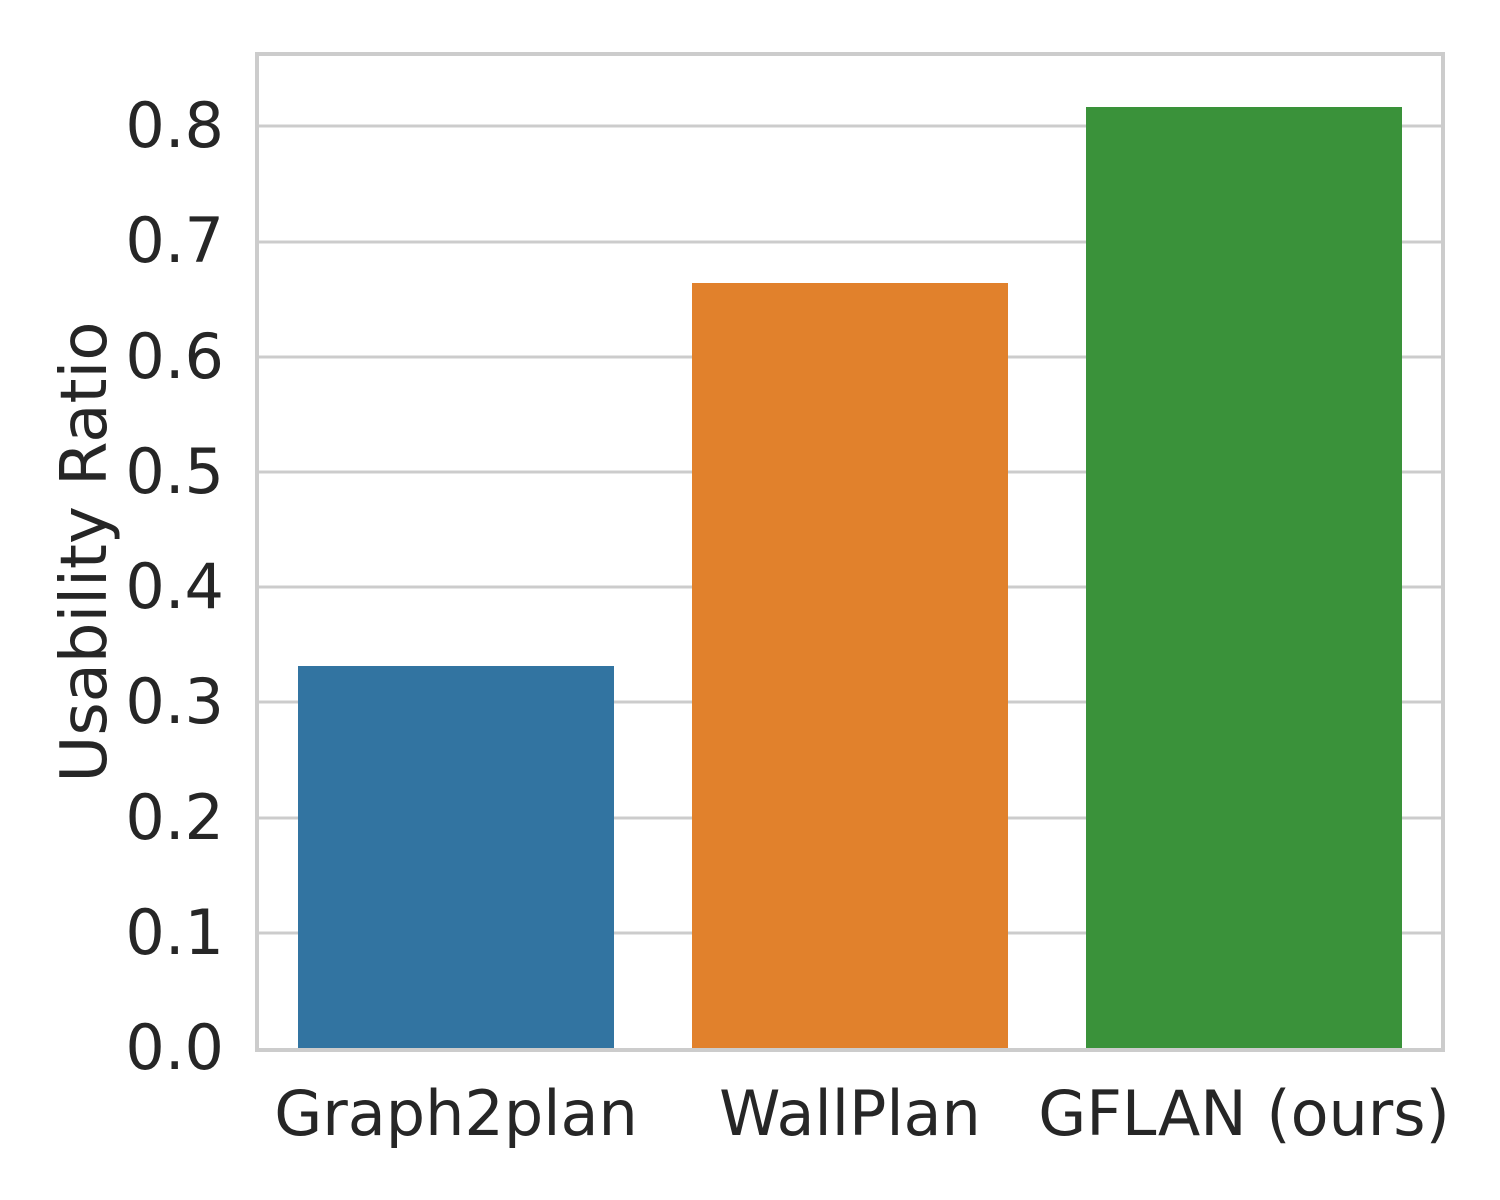  Describe the element at coordinates (456, 856) in the screenshot. I see `bar-graph2plan` at that location.